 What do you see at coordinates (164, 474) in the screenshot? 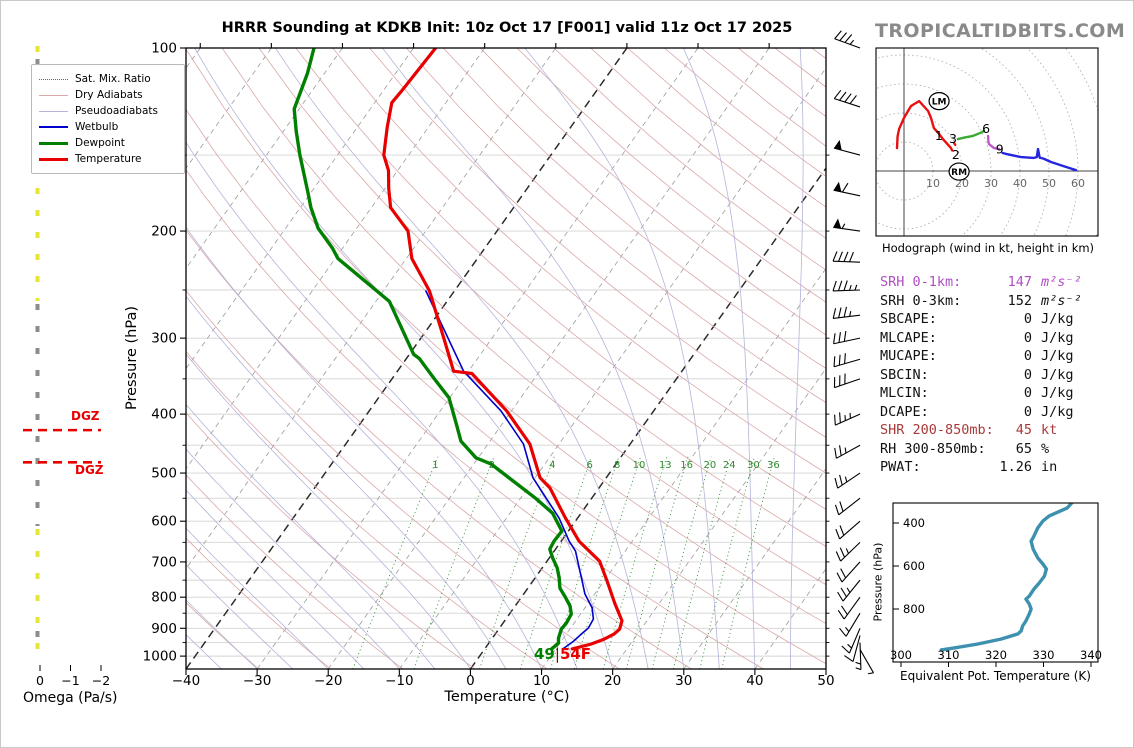
I see `svg-text: 500` at bounding box center [164, 474].